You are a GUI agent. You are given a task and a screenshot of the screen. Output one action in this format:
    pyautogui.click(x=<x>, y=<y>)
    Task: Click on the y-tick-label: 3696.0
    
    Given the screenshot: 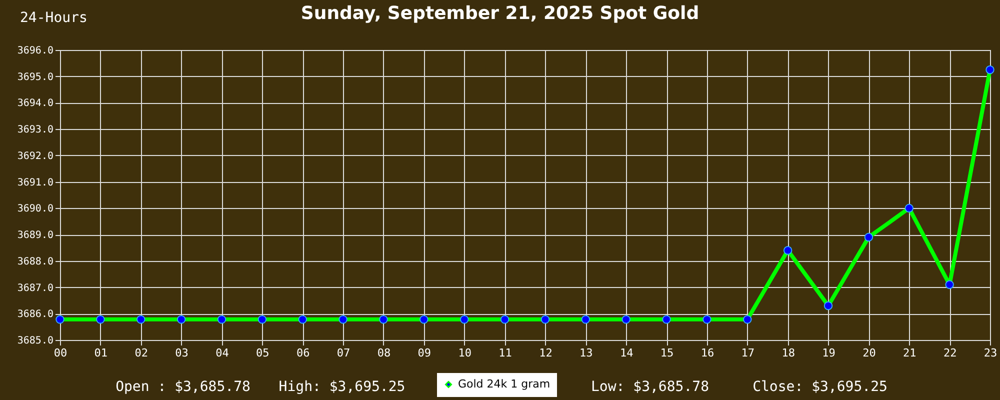 What is the action you would take?
    pyautogui.click(x=35, y=51)
    